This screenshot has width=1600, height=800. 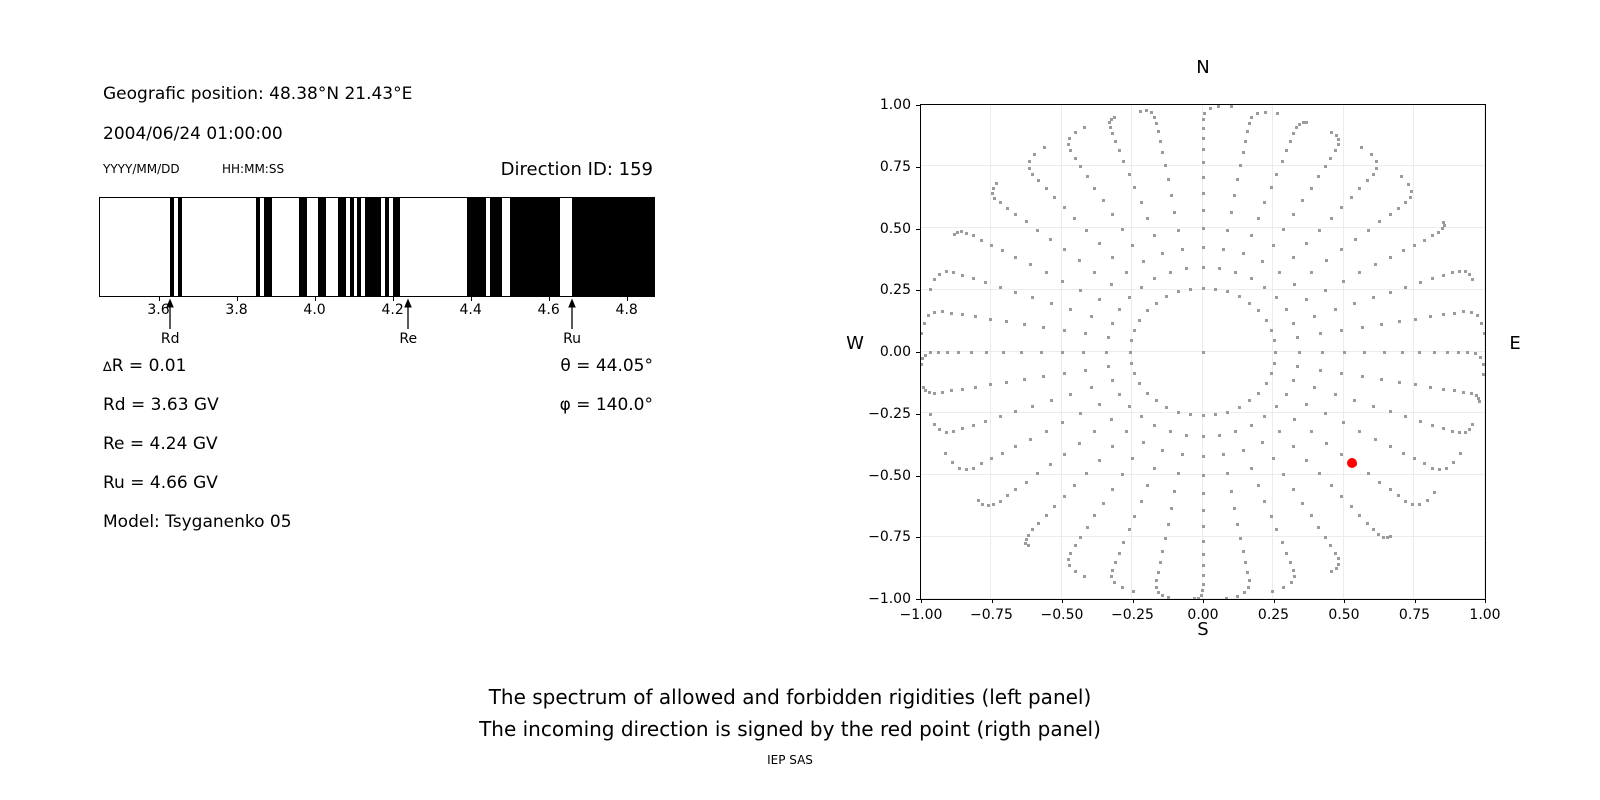 What do you see at coordinates (889, 475) in the screenshot?
I see `y-tick-label: −0.50` at bounding box center [889, 475].